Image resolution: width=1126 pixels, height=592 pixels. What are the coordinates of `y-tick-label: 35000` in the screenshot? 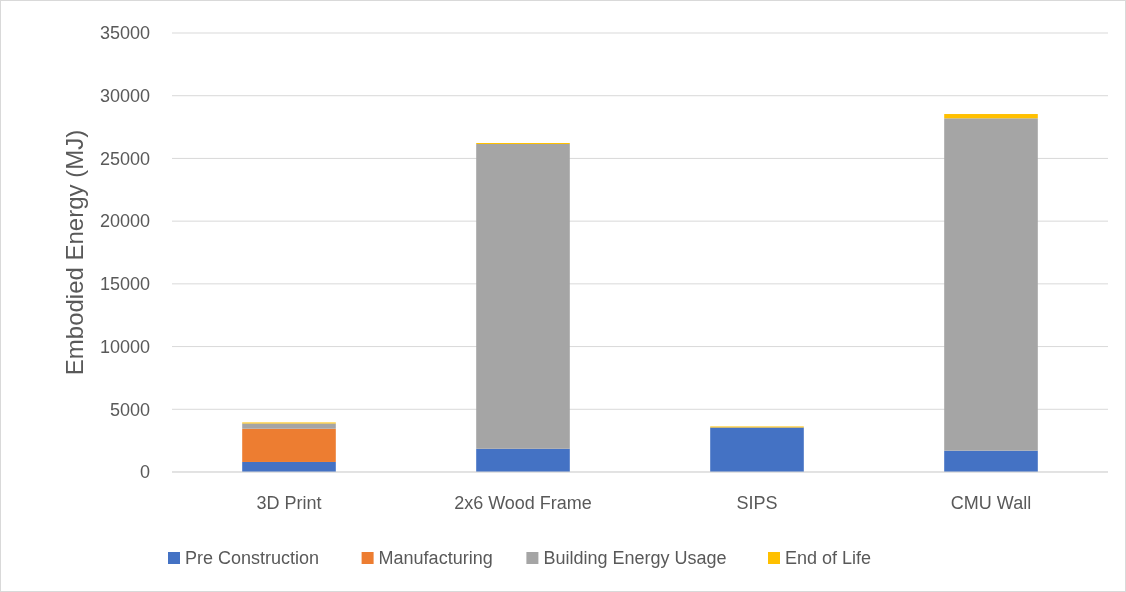 It's located at (124, 33).